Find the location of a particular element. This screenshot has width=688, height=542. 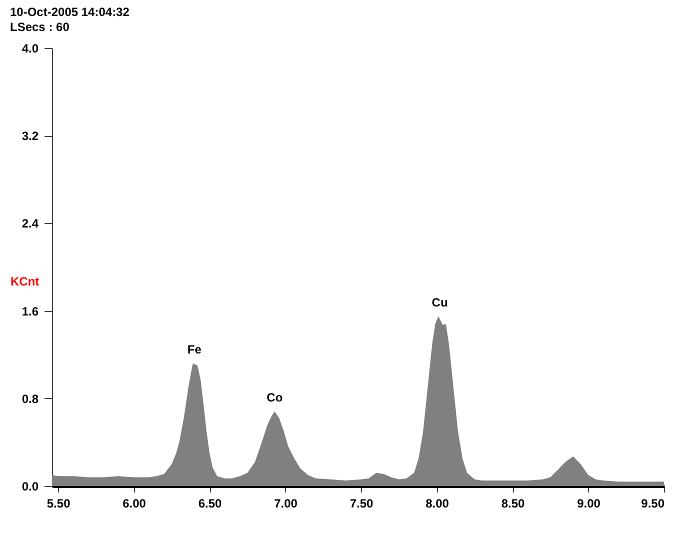

x-tick-label: 8.50 is located at coordinates (513, 503).